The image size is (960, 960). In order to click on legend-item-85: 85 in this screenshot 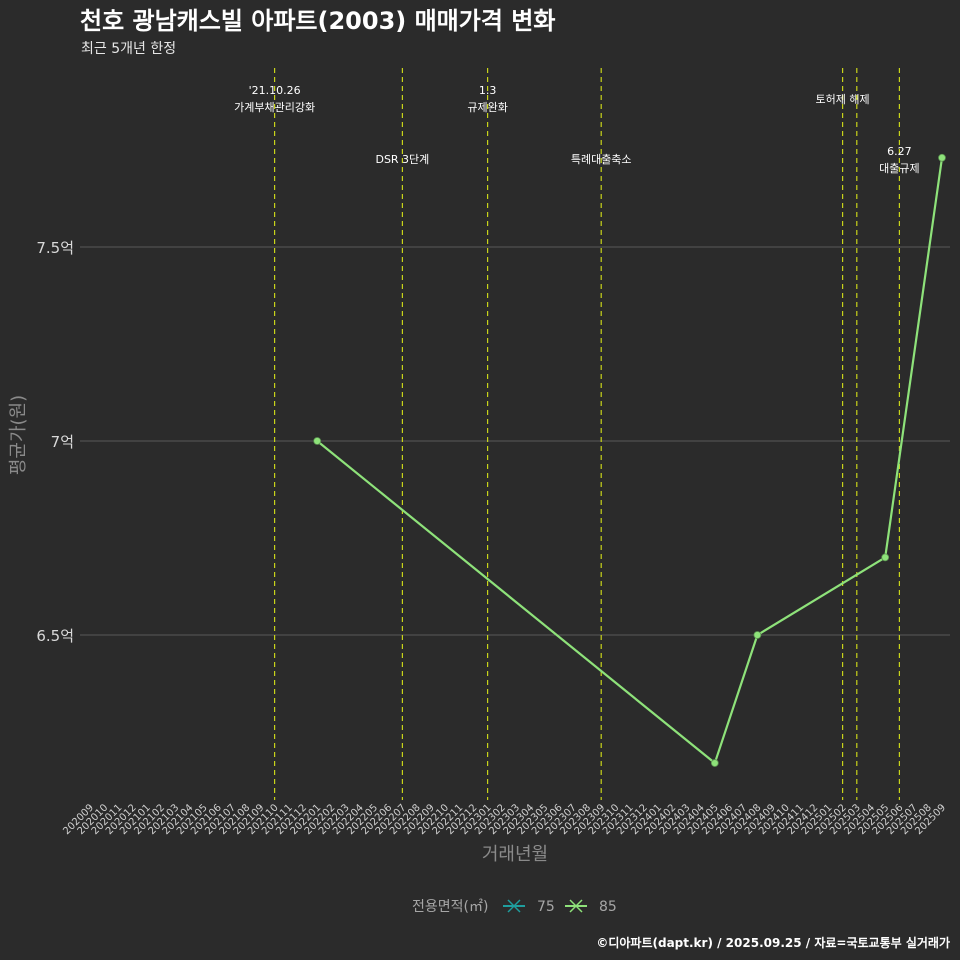, I will do `click(591, 907)`.